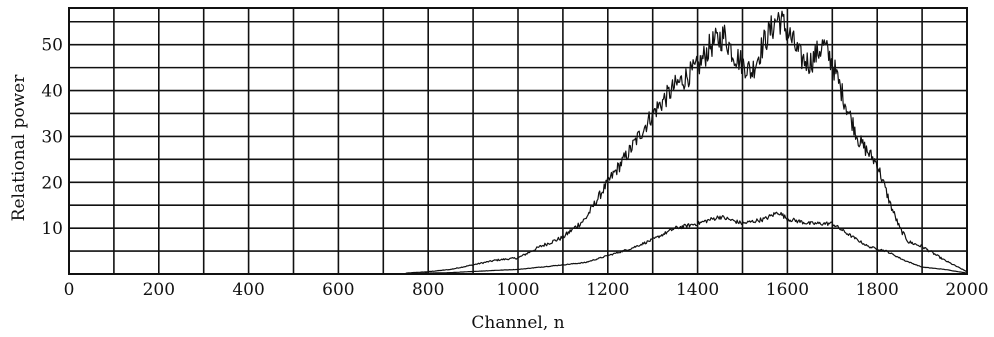 Image resolution: width=994 pixels, height=337 pixels. I want to click on y-tick-labels: 10 20 30 40 50, so click(52, 137).